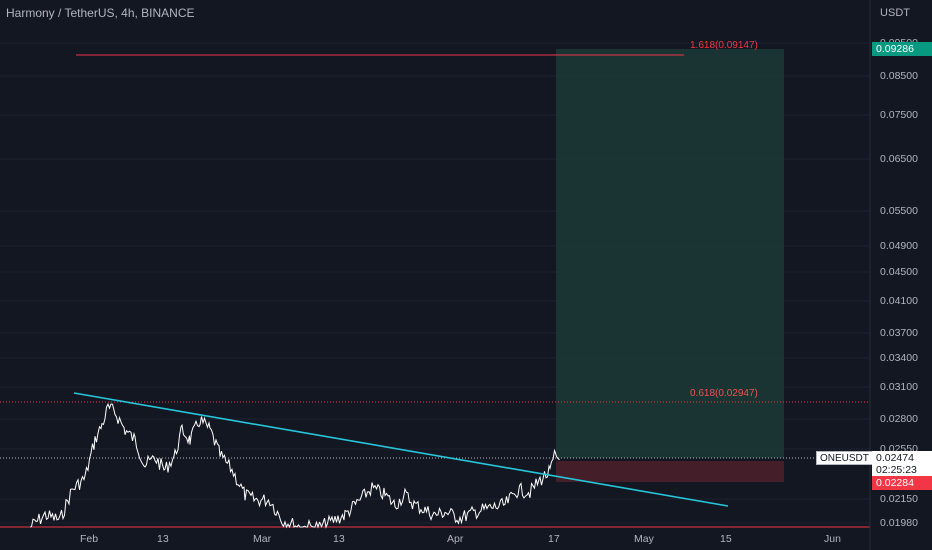 The image size is (932, 550). I want to click on price-tick-label: 0.03400, so click(899, 358).